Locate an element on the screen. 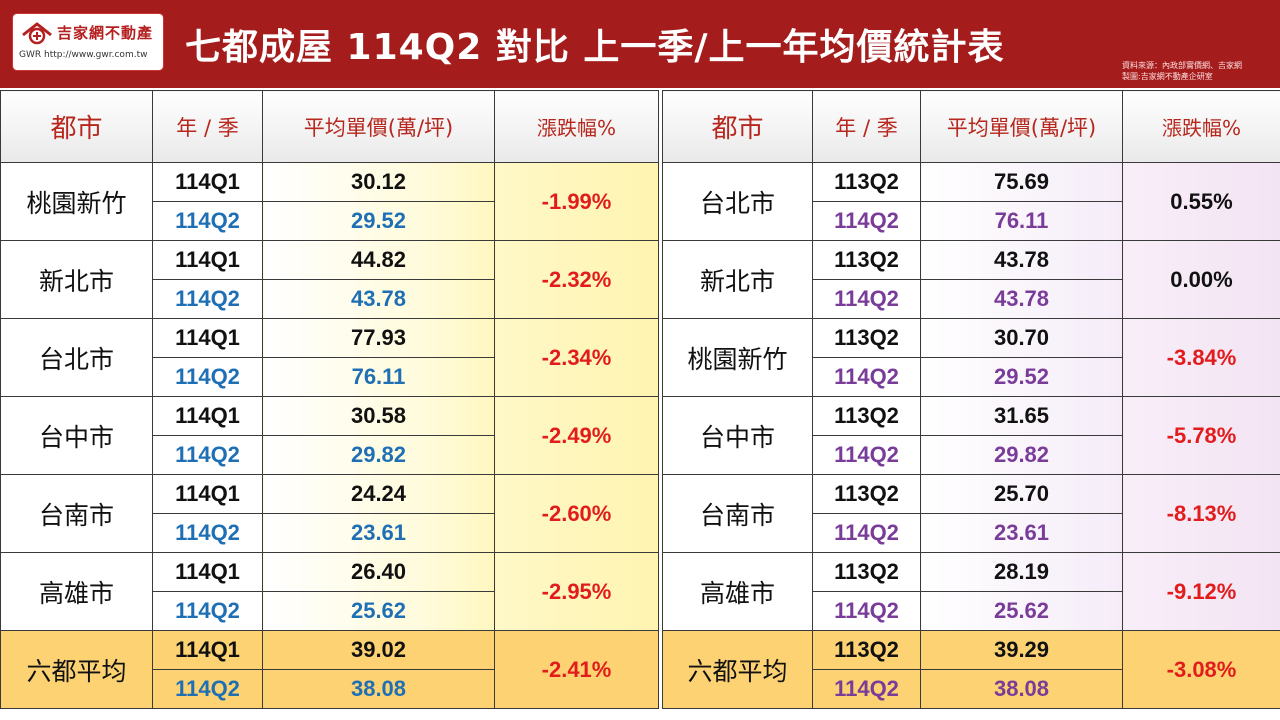 The width and height of the screenshot is (1280, 720). table-row: 114Q2 29.82 114Q2 29.82 is located at coordinates (640, 455).